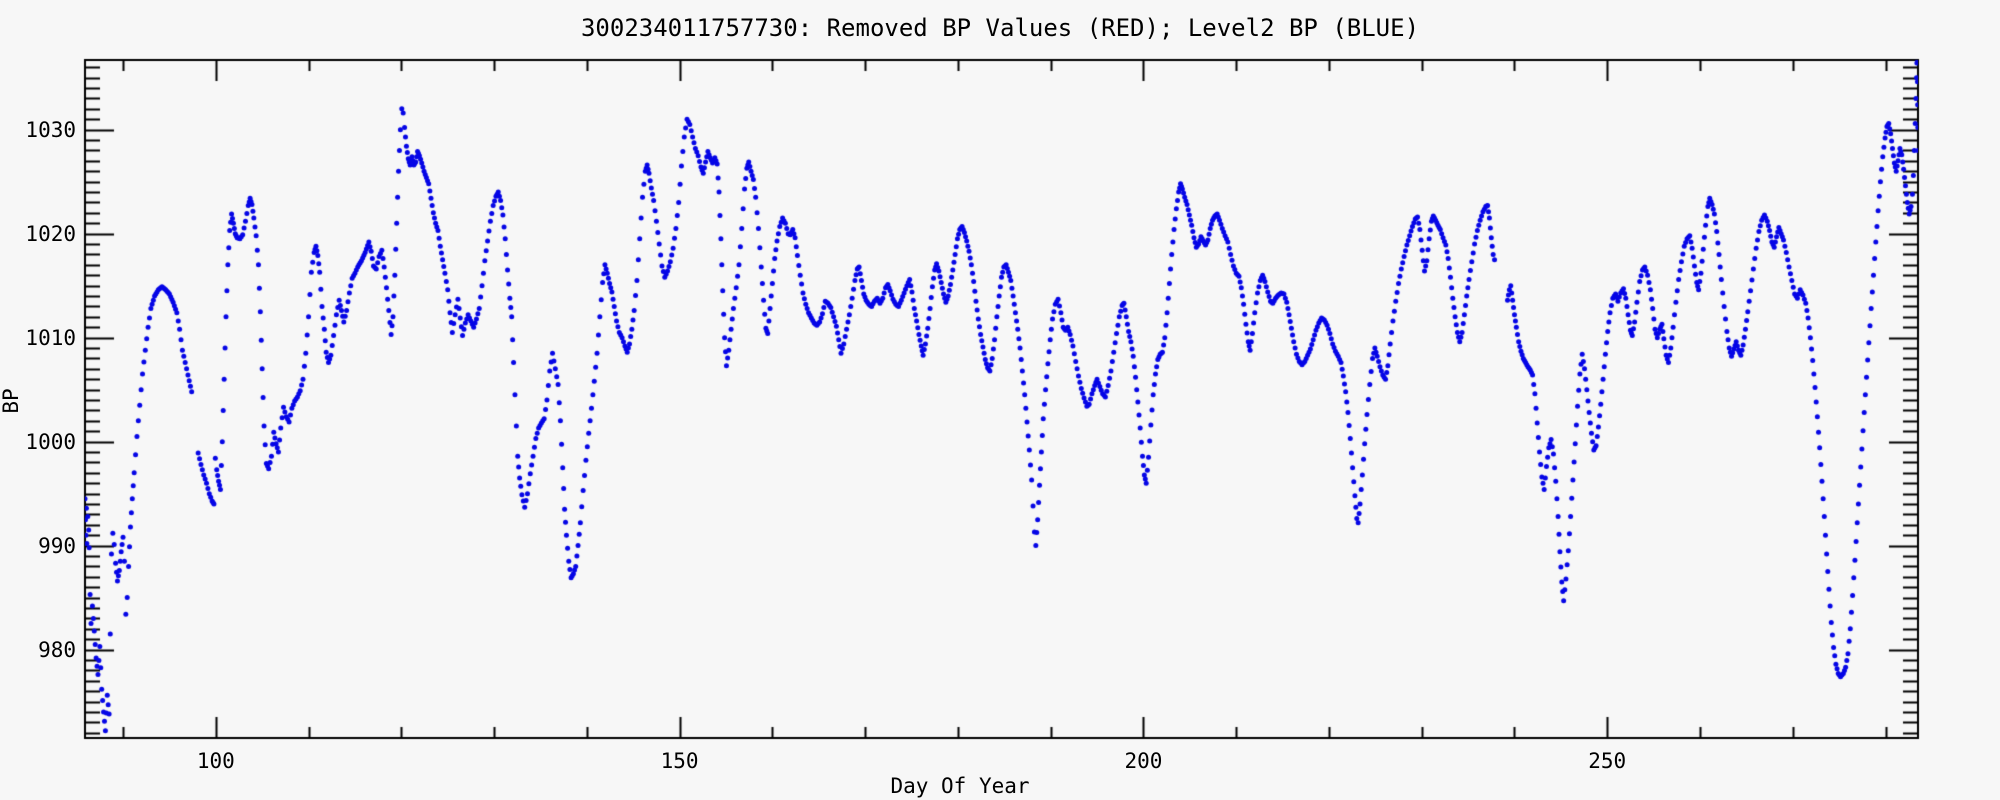 This screenshot has height=800, width=2000. What do you see at coordinates (50, 441) in the screenshot?
I see `y-tick-label: 1000` at bounding box center [50, 441].